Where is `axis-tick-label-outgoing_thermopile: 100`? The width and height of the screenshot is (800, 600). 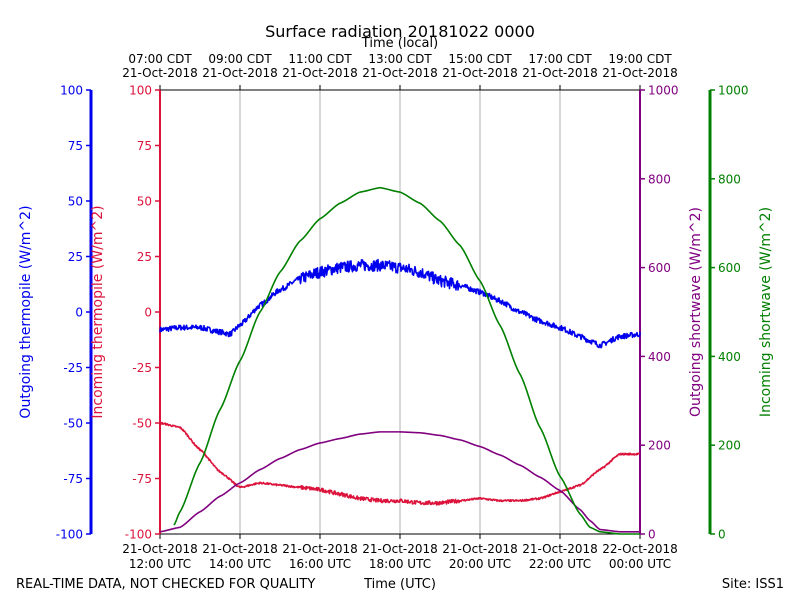 axis-tick-label-outgoing_thermopile: 100 is located at coordinates (71, 91).